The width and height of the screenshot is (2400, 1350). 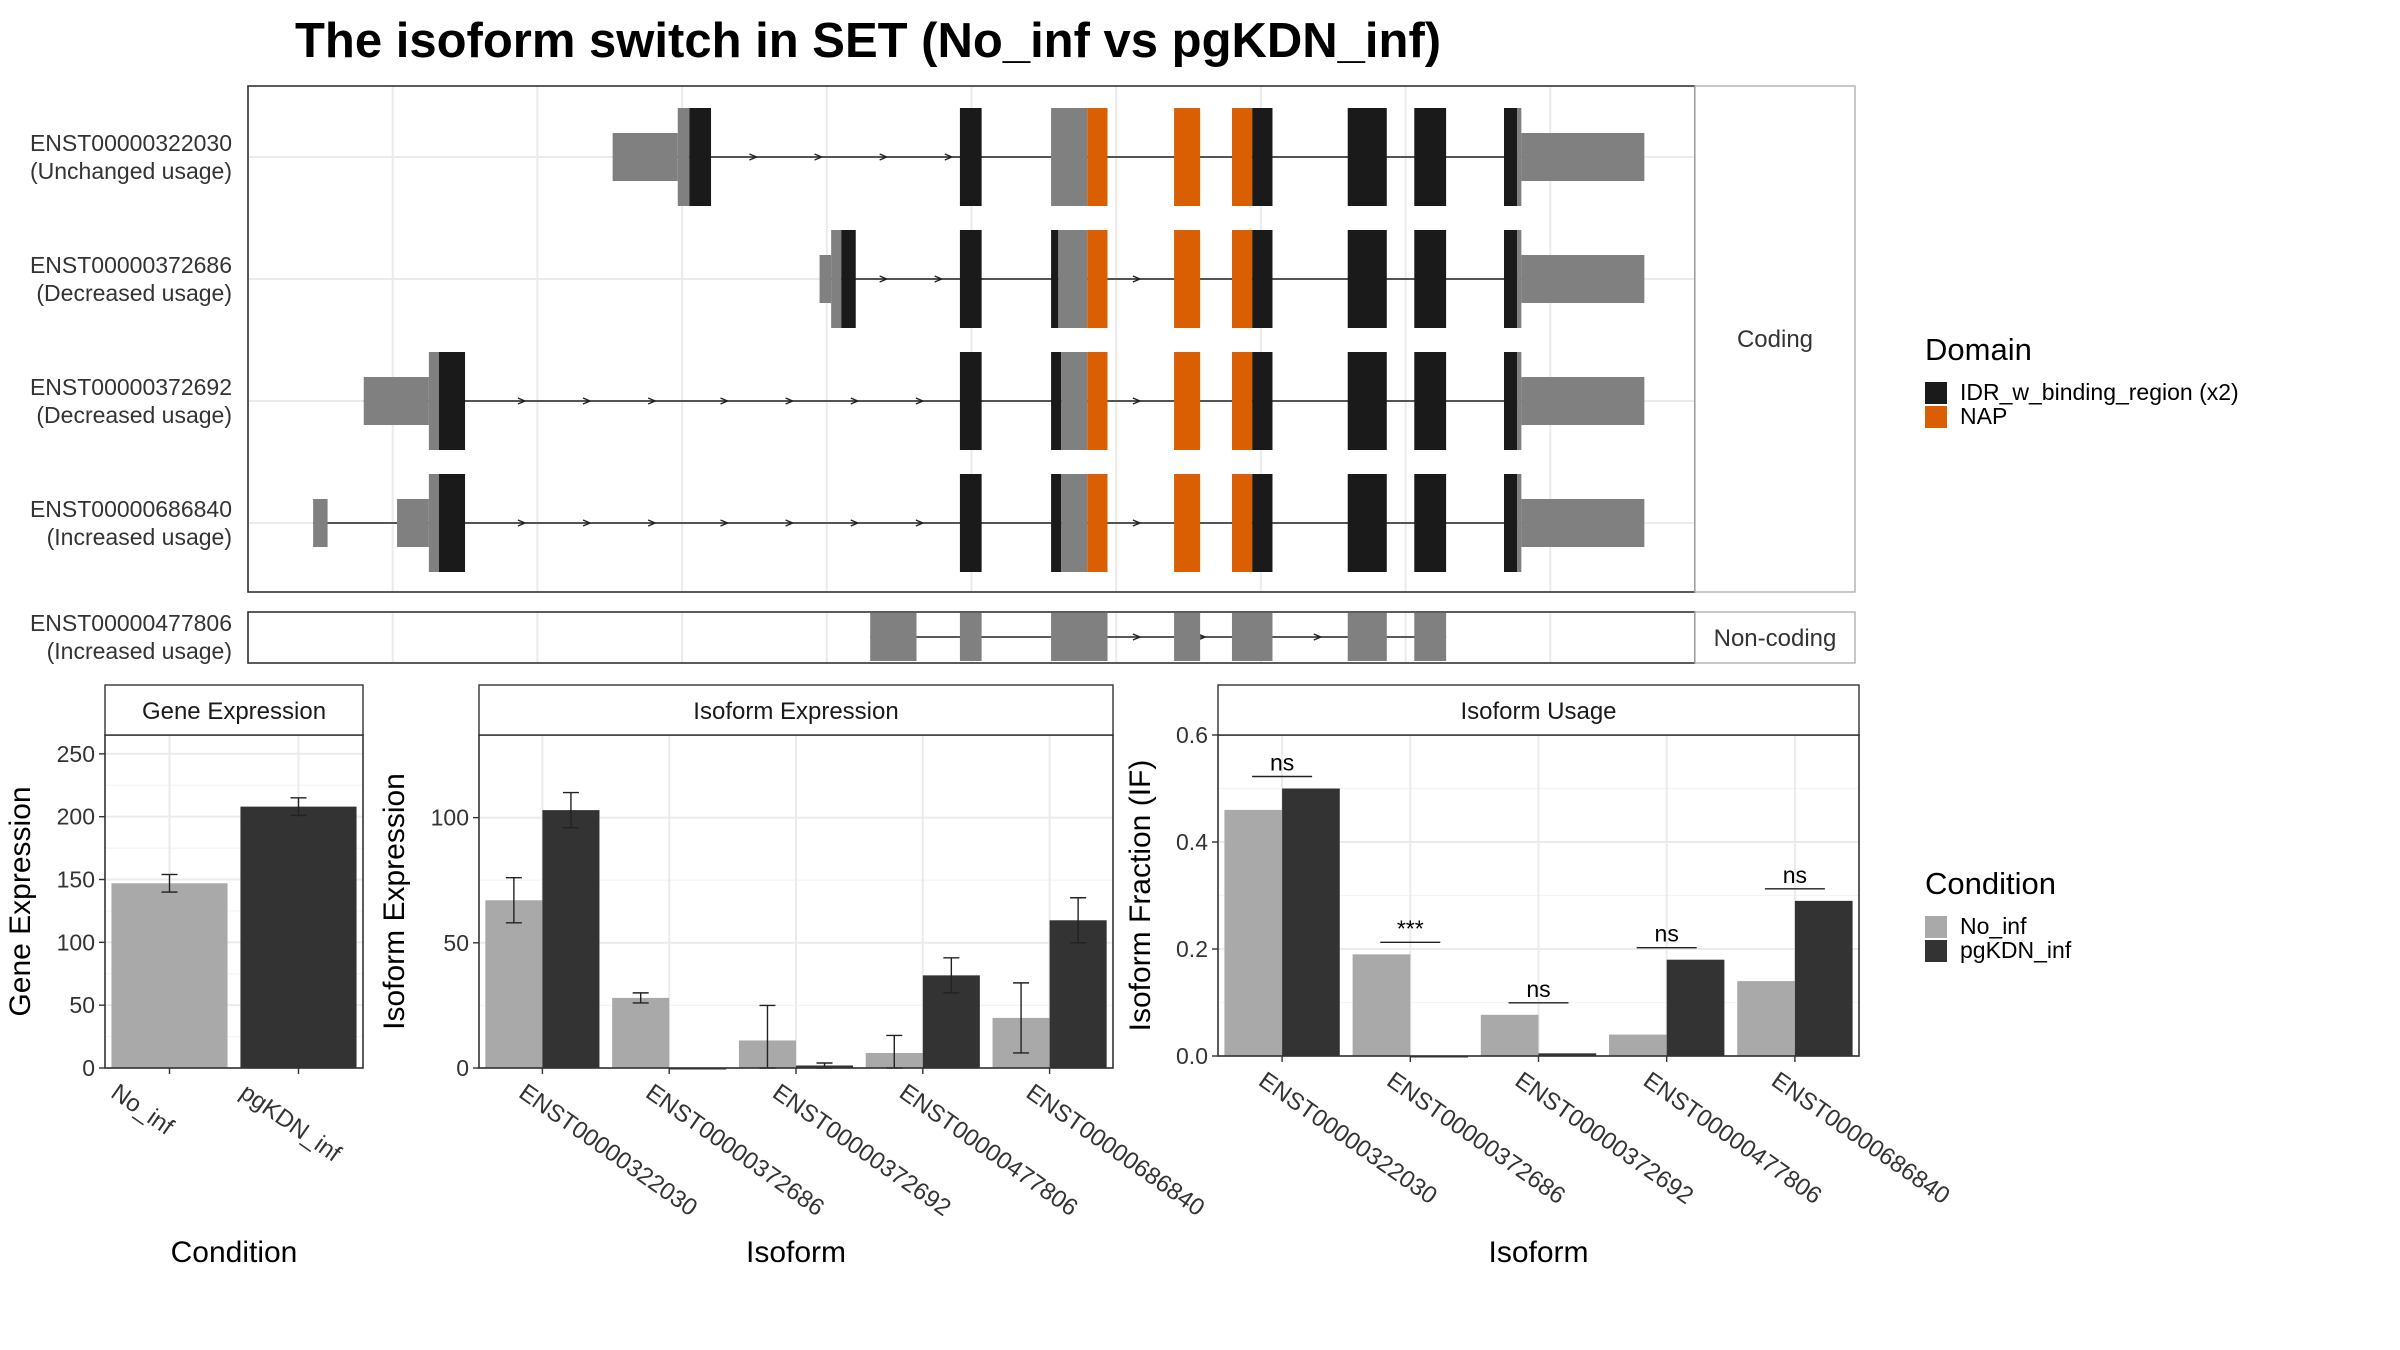 What do you see at coordinates (1192, 735) in the screenshot?
I see `y-tick-label: 0.6` at bounding box center [1192, 735].